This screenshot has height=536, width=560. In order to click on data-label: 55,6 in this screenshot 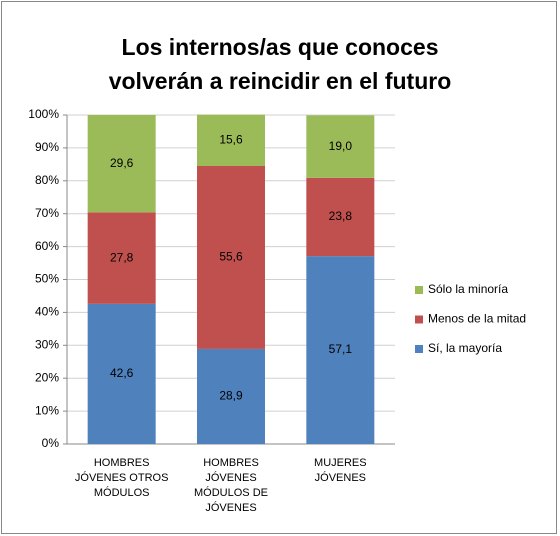, I will do `click(231, 257)`.